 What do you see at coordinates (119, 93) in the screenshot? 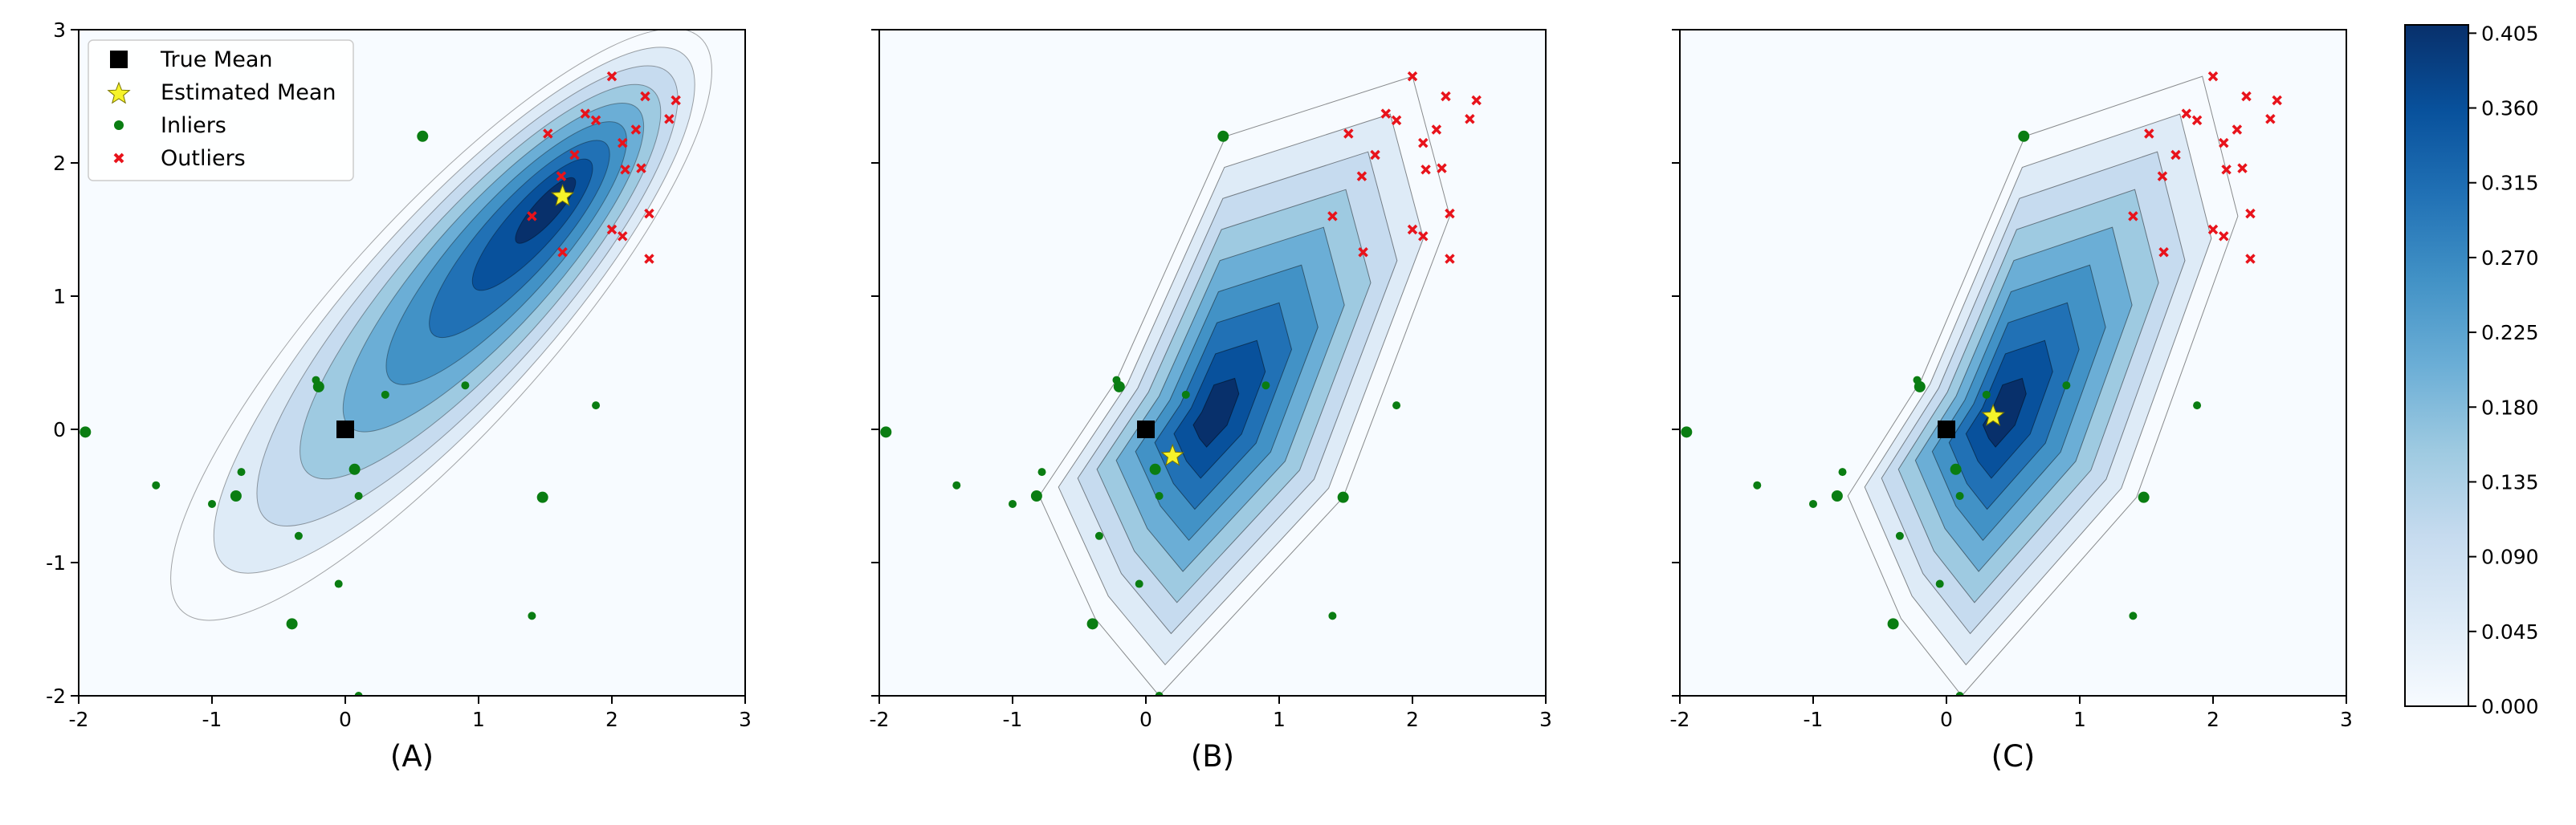
I see `legend-estimated-mean-marker` at bounding box center [119, 93].